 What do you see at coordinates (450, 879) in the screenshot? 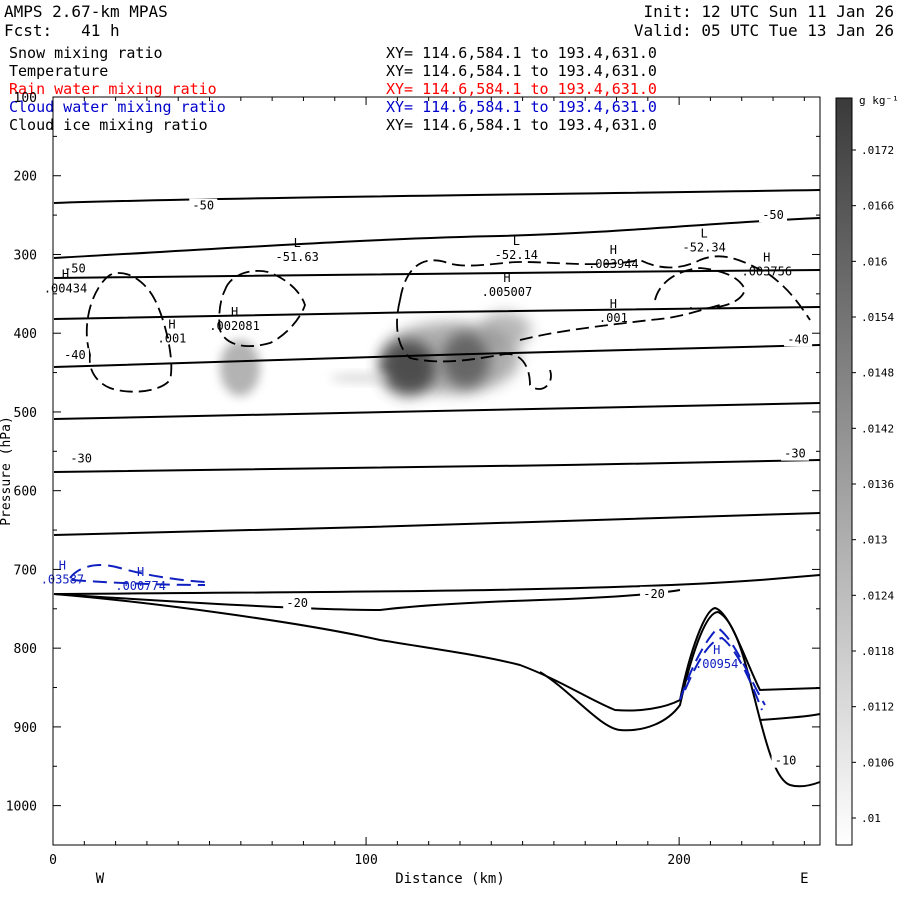
I see `x-axis-label: Distance (km)` at bounding box center [450, 879].